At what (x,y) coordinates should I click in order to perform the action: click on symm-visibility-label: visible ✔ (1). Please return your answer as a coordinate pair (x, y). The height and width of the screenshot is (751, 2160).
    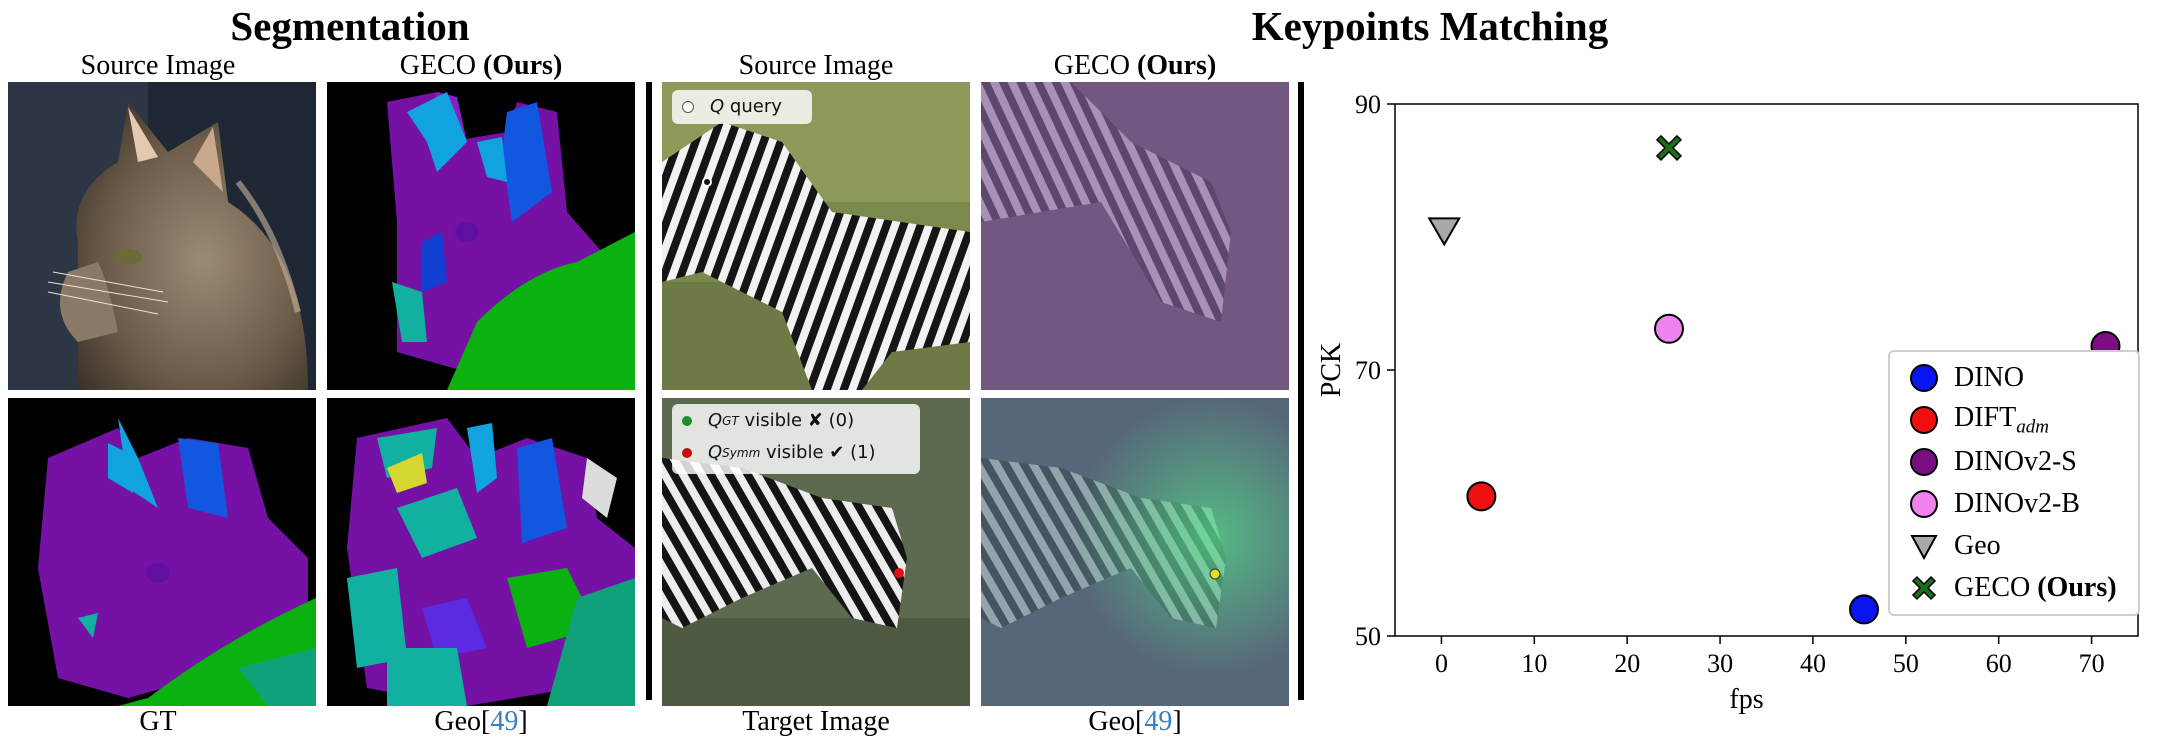
    Looking at the image, I should click on (821, 452).